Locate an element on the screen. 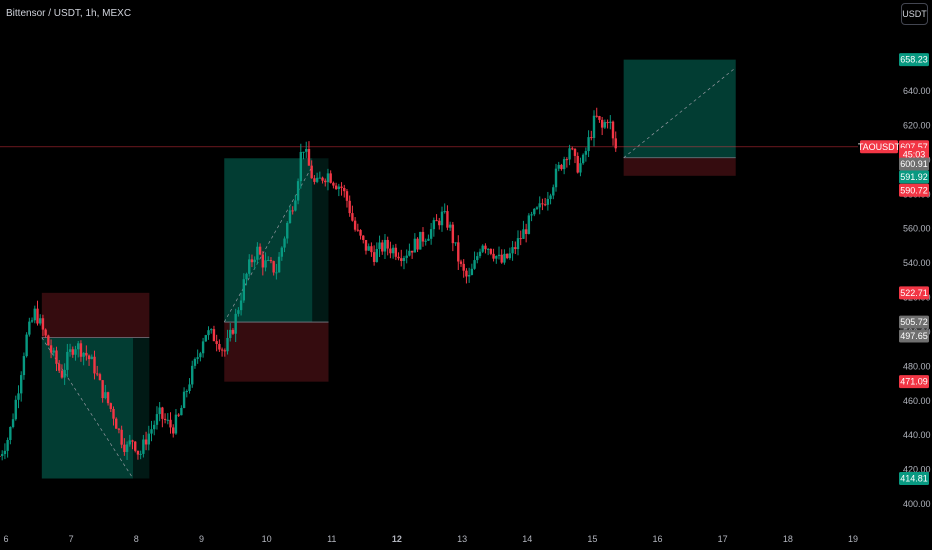  y-tick-label: 400.00 is located at coordinates (917, 504).